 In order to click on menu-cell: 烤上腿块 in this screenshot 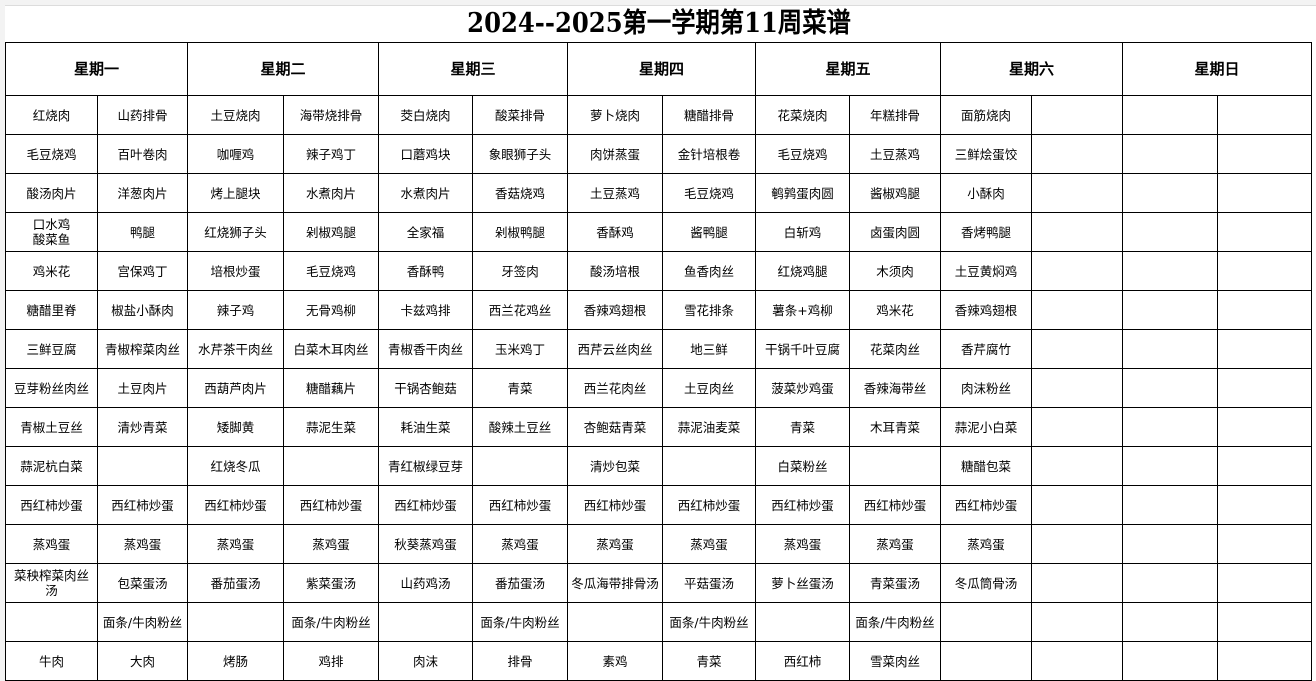, I will do `click(235, 193)`.